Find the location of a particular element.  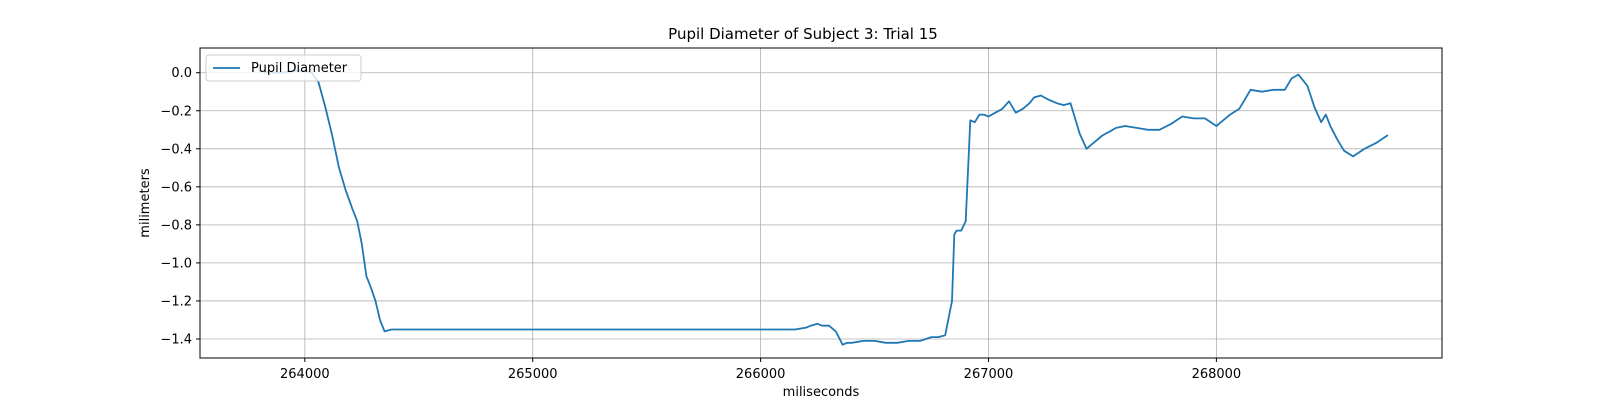

x-tick-label: 264000 is located at coordinates (305, 374).